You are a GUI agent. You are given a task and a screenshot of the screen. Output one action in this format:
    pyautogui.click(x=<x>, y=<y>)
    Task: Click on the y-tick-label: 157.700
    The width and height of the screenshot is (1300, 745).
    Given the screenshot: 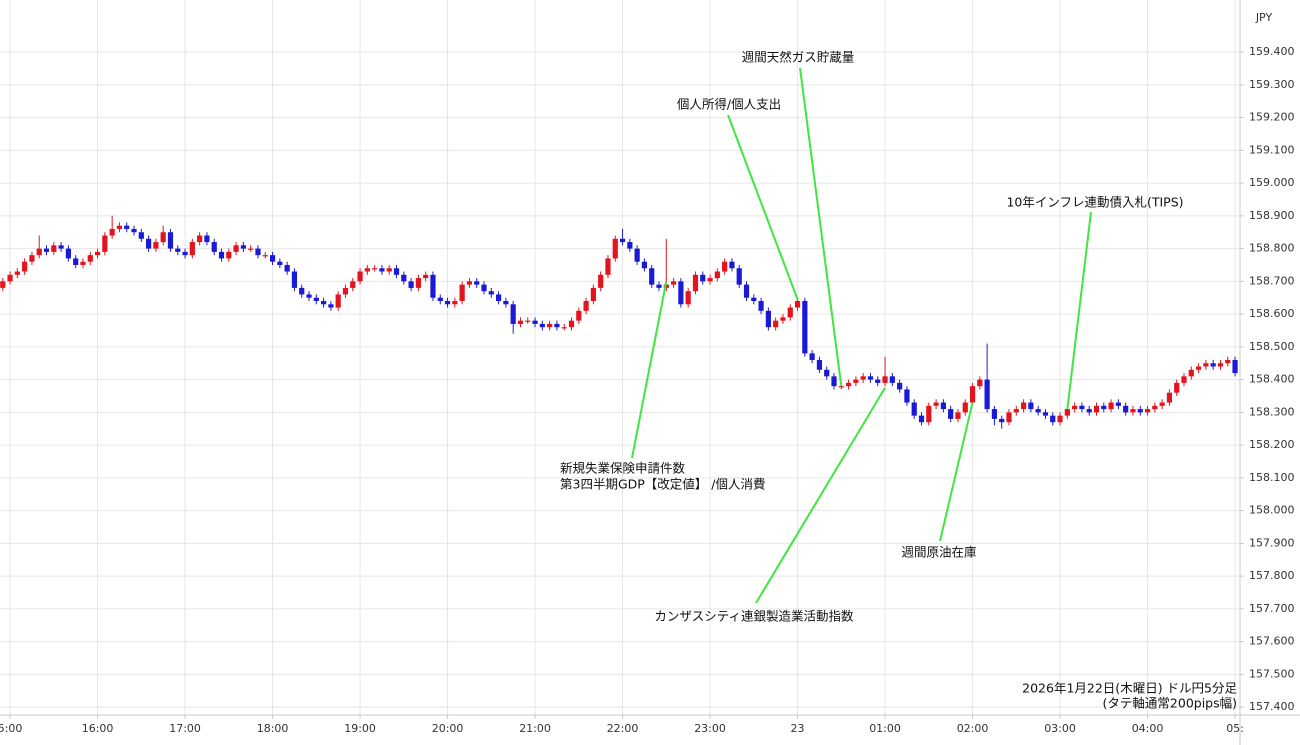 What is the action you would take?
    pyautogui.click(x=1272, y=608)
    